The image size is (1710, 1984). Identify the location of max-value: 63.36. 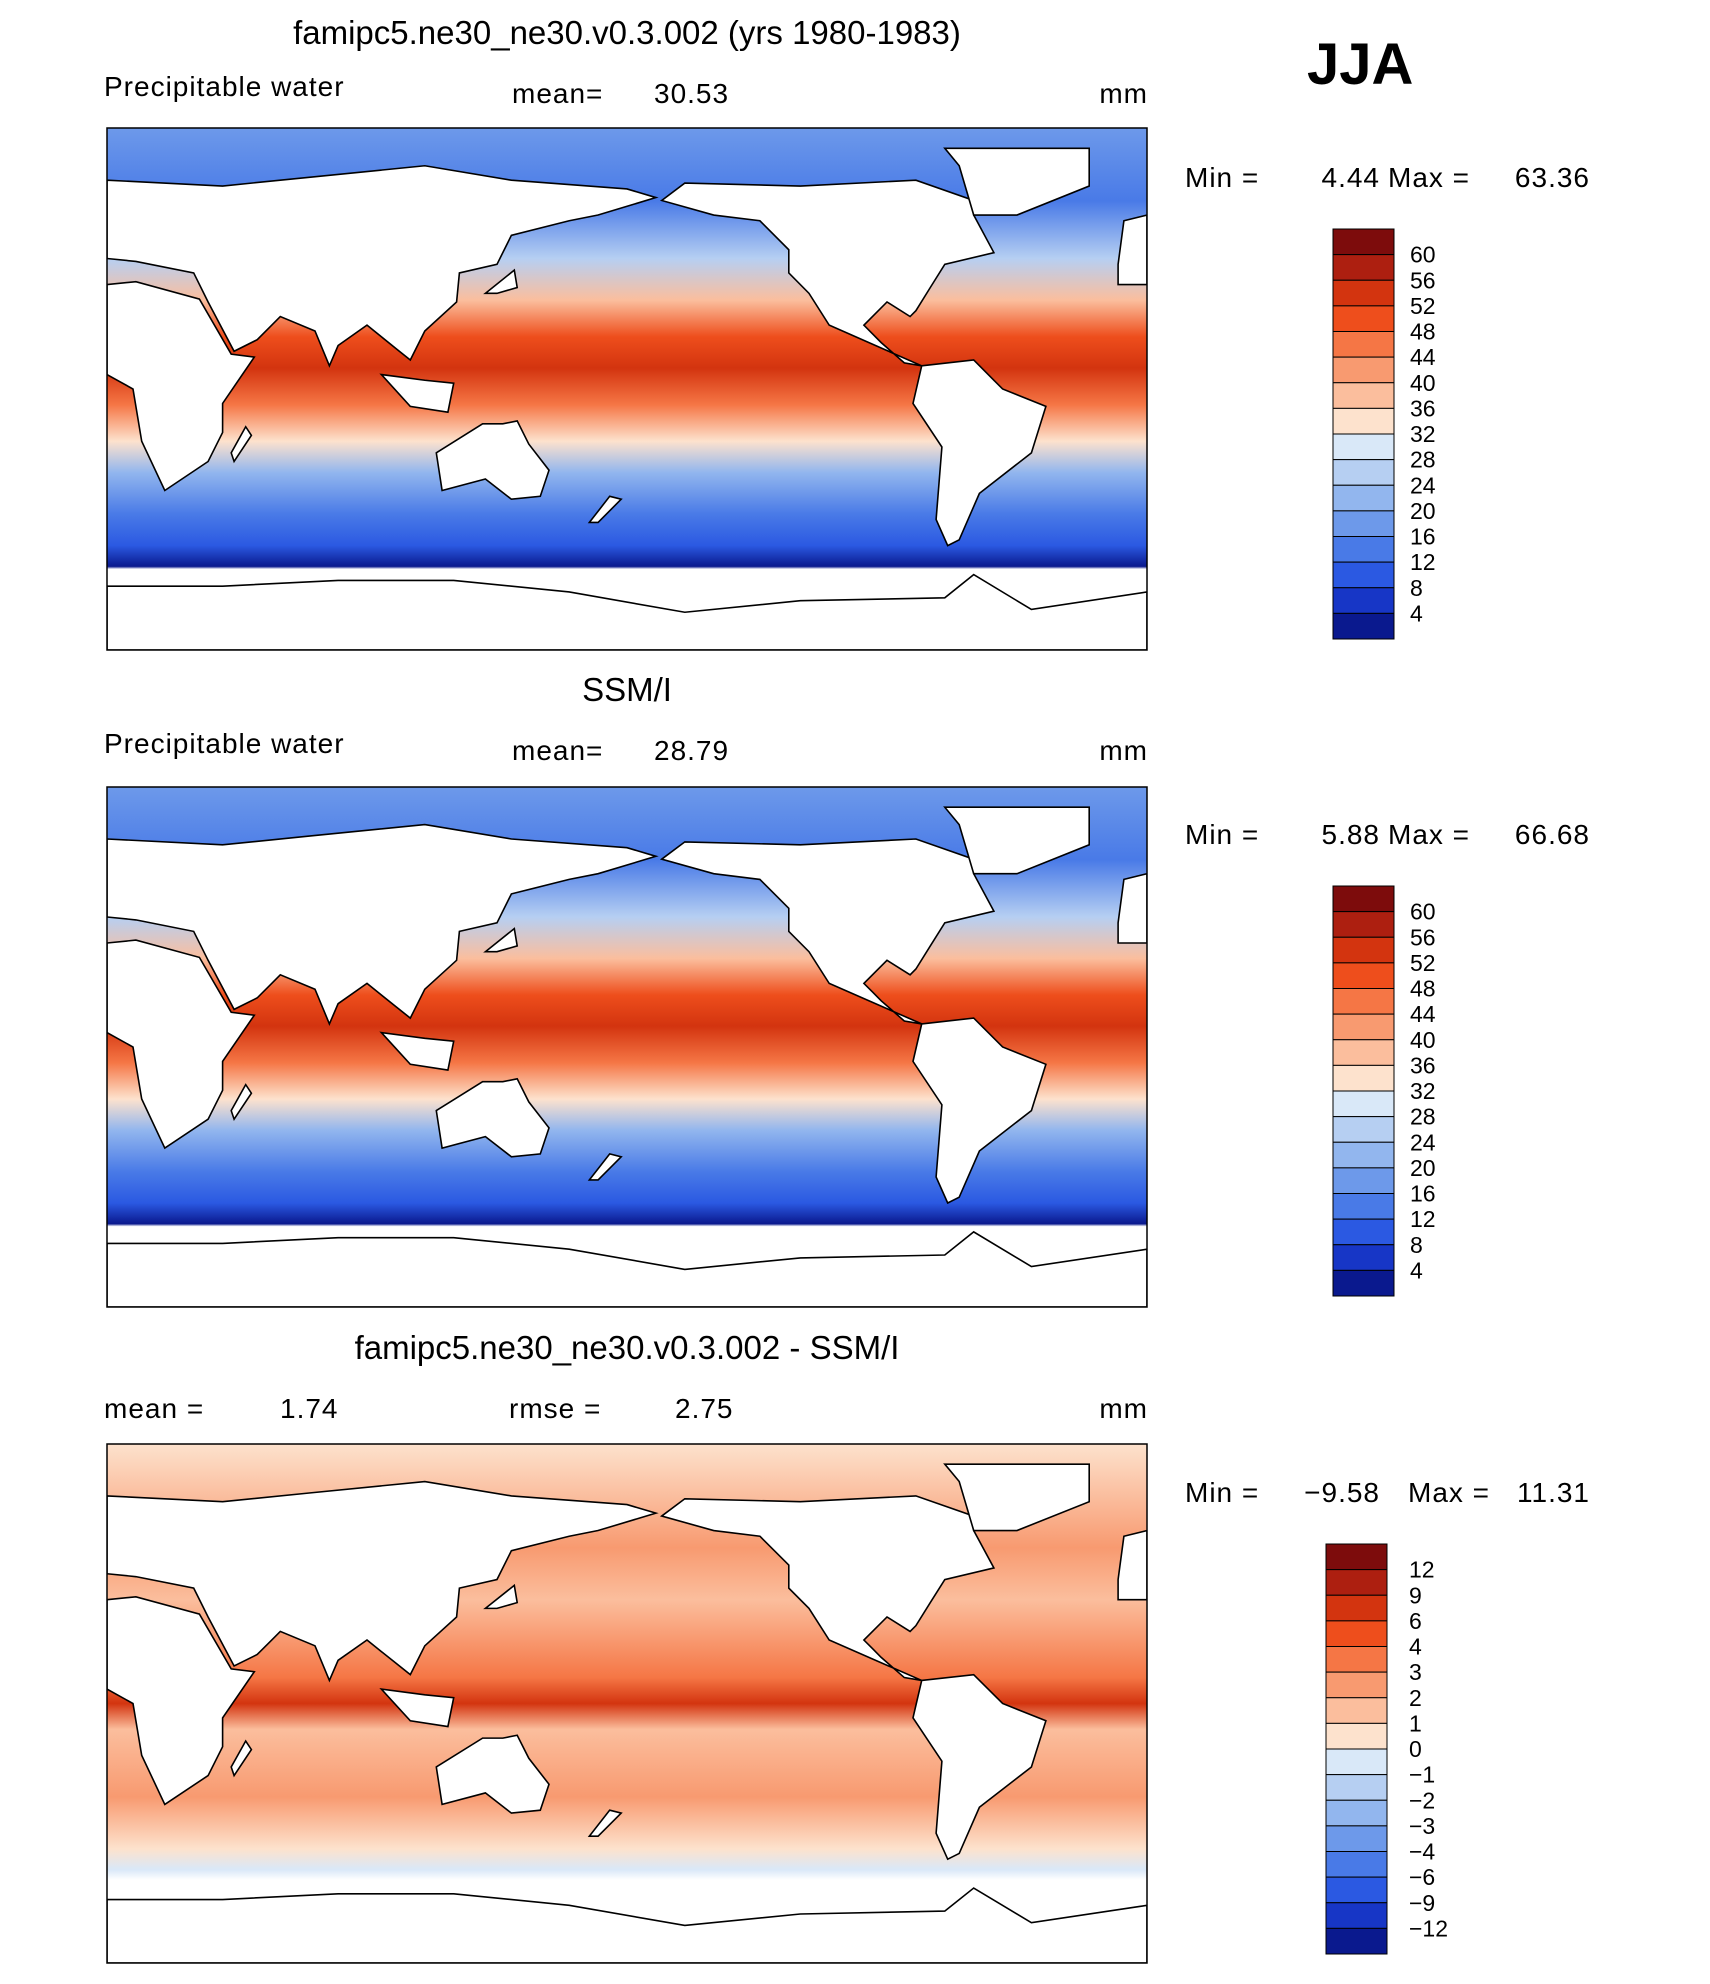
(1552, 177).